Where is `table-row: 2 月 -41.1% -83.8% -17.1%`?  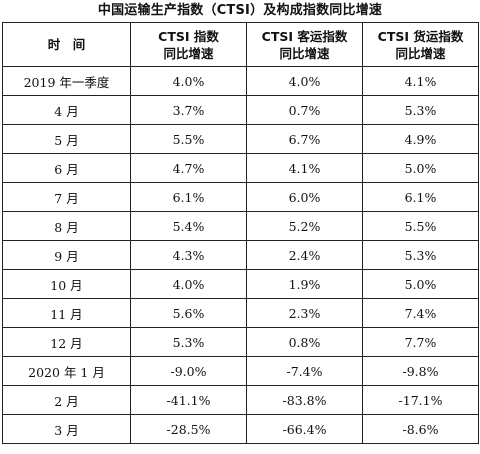 table-row: 2 月 -41.1% -83.8% -17.1% is located at coordinates (240, 400).